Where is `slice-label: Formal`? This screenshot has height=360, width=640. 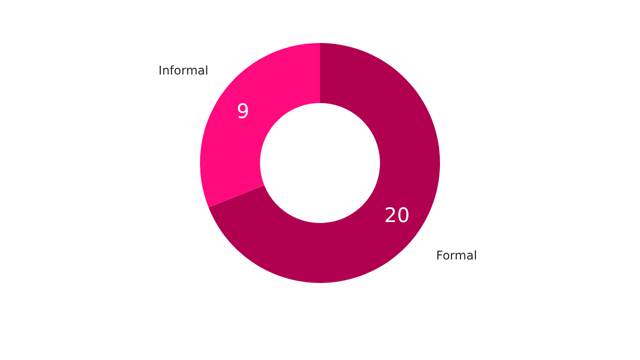
slice-label: Formal is located at coordinates (457, 255).